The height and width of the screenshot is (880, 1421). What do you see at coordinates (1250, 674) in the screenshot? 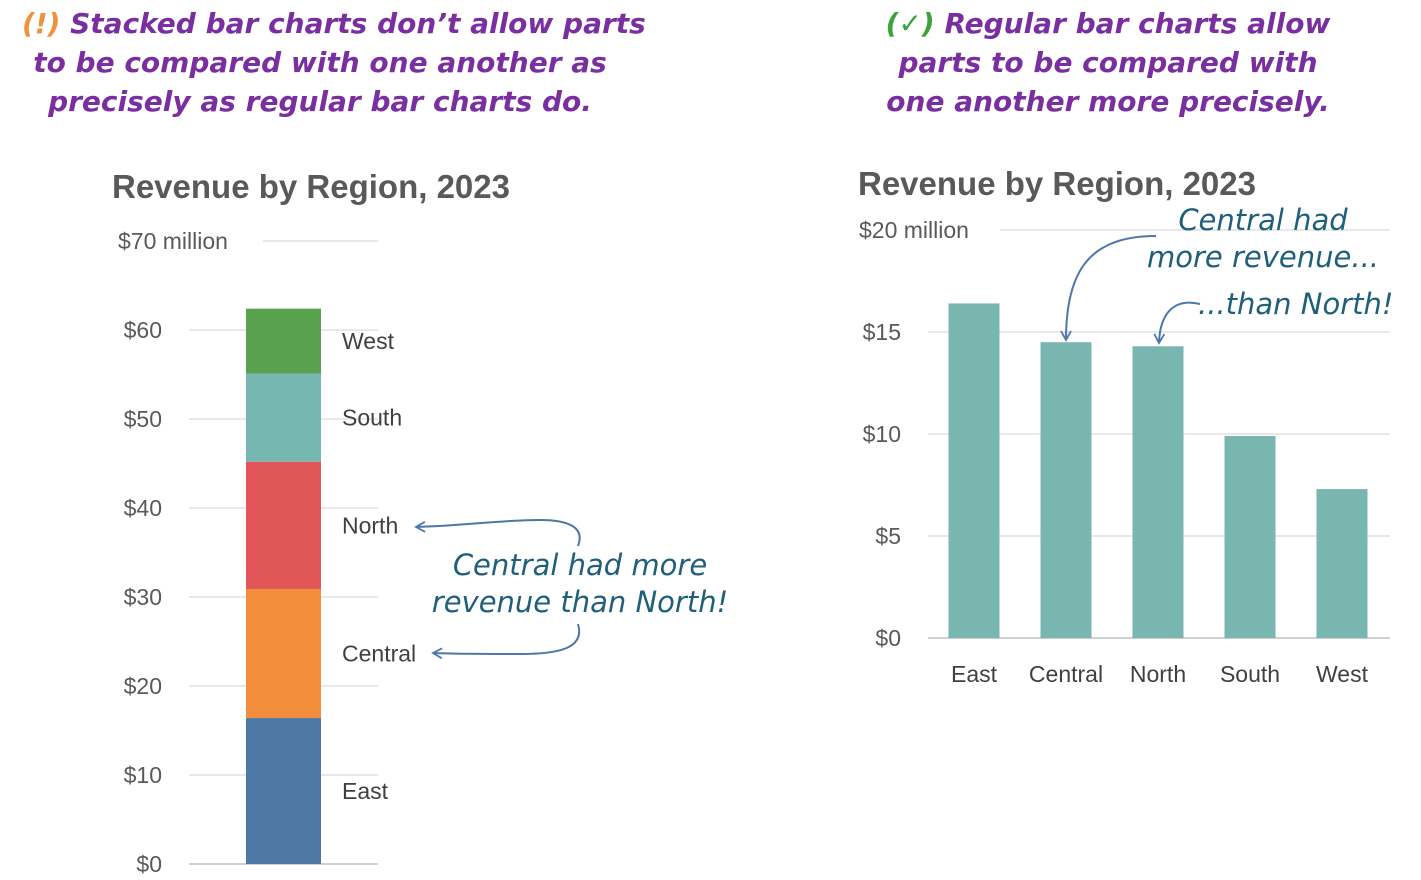
I see `x-tick-label-south: South` at bounding box center [1250, 674].